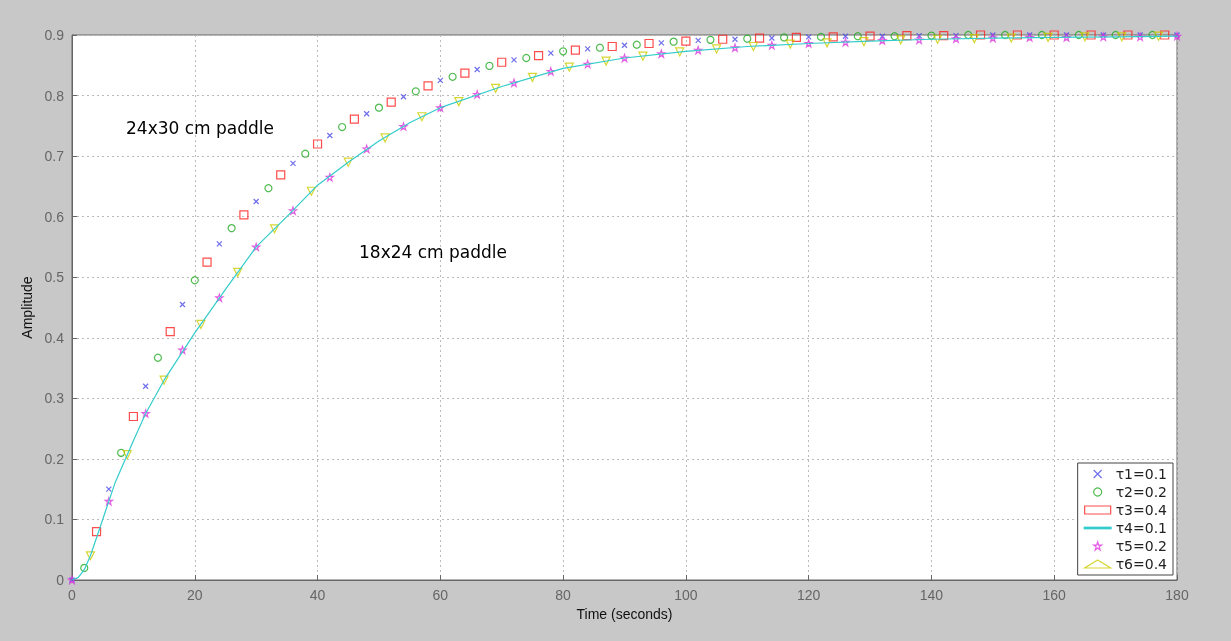 Image resolution: width=1231 pixels, height=641 pixels. I want to click on annotation: 18x24 cm paddle, so click(433, 252).